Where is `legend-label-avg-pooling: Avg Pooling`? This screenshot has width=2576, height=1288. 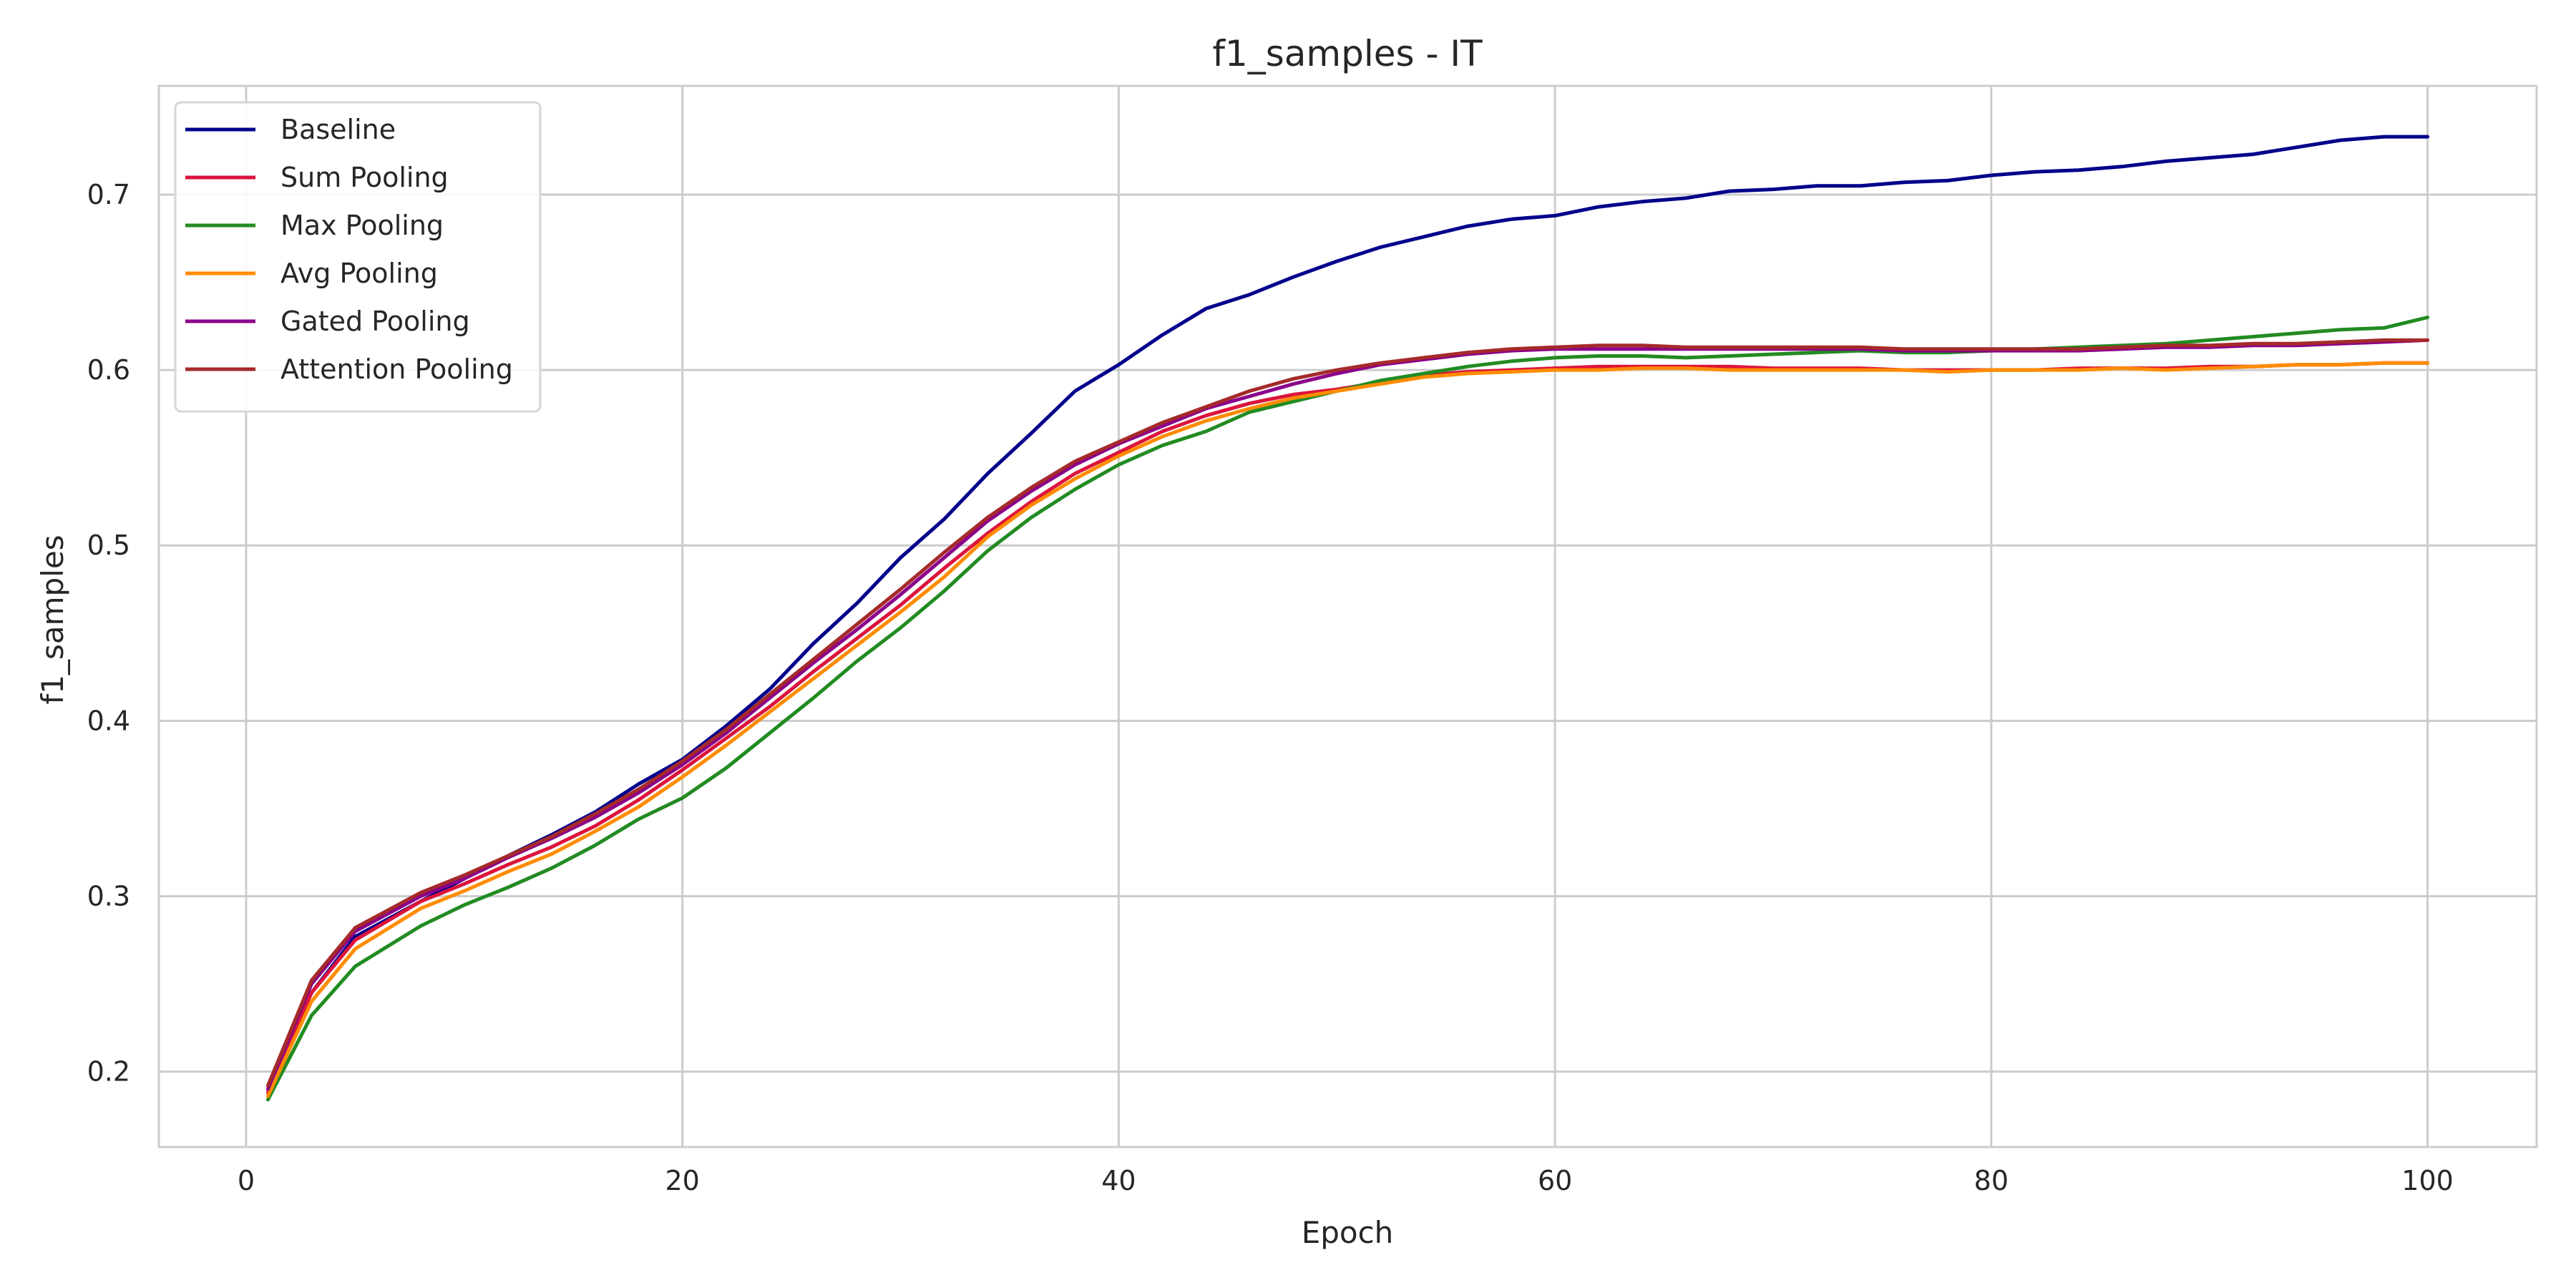
legend-label-avg-pooling: Avg Pooling is located at coordinates (359, 273).